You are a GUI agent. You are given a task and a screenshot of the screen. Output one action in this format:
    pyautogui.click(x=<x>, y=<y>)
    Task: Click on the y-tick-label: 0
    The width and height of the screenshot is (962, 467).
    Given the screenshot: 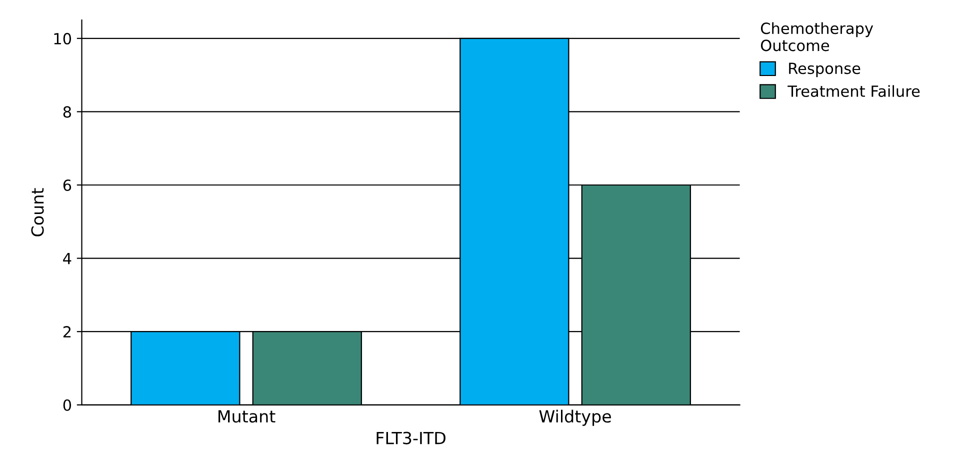 What is the action you would take?
    pyautogui.click(x=67, y=405)
    